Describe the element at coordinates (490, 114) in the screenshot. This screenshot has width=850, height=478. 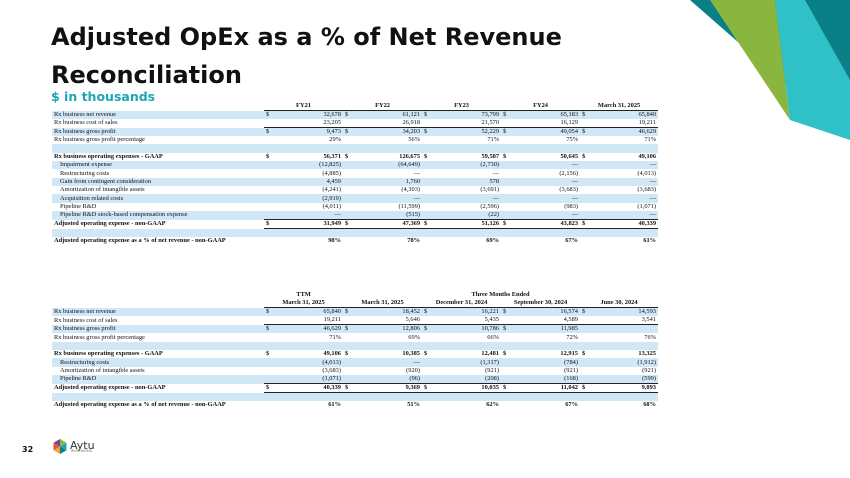
I see `cell-value: 73,799` at that location.